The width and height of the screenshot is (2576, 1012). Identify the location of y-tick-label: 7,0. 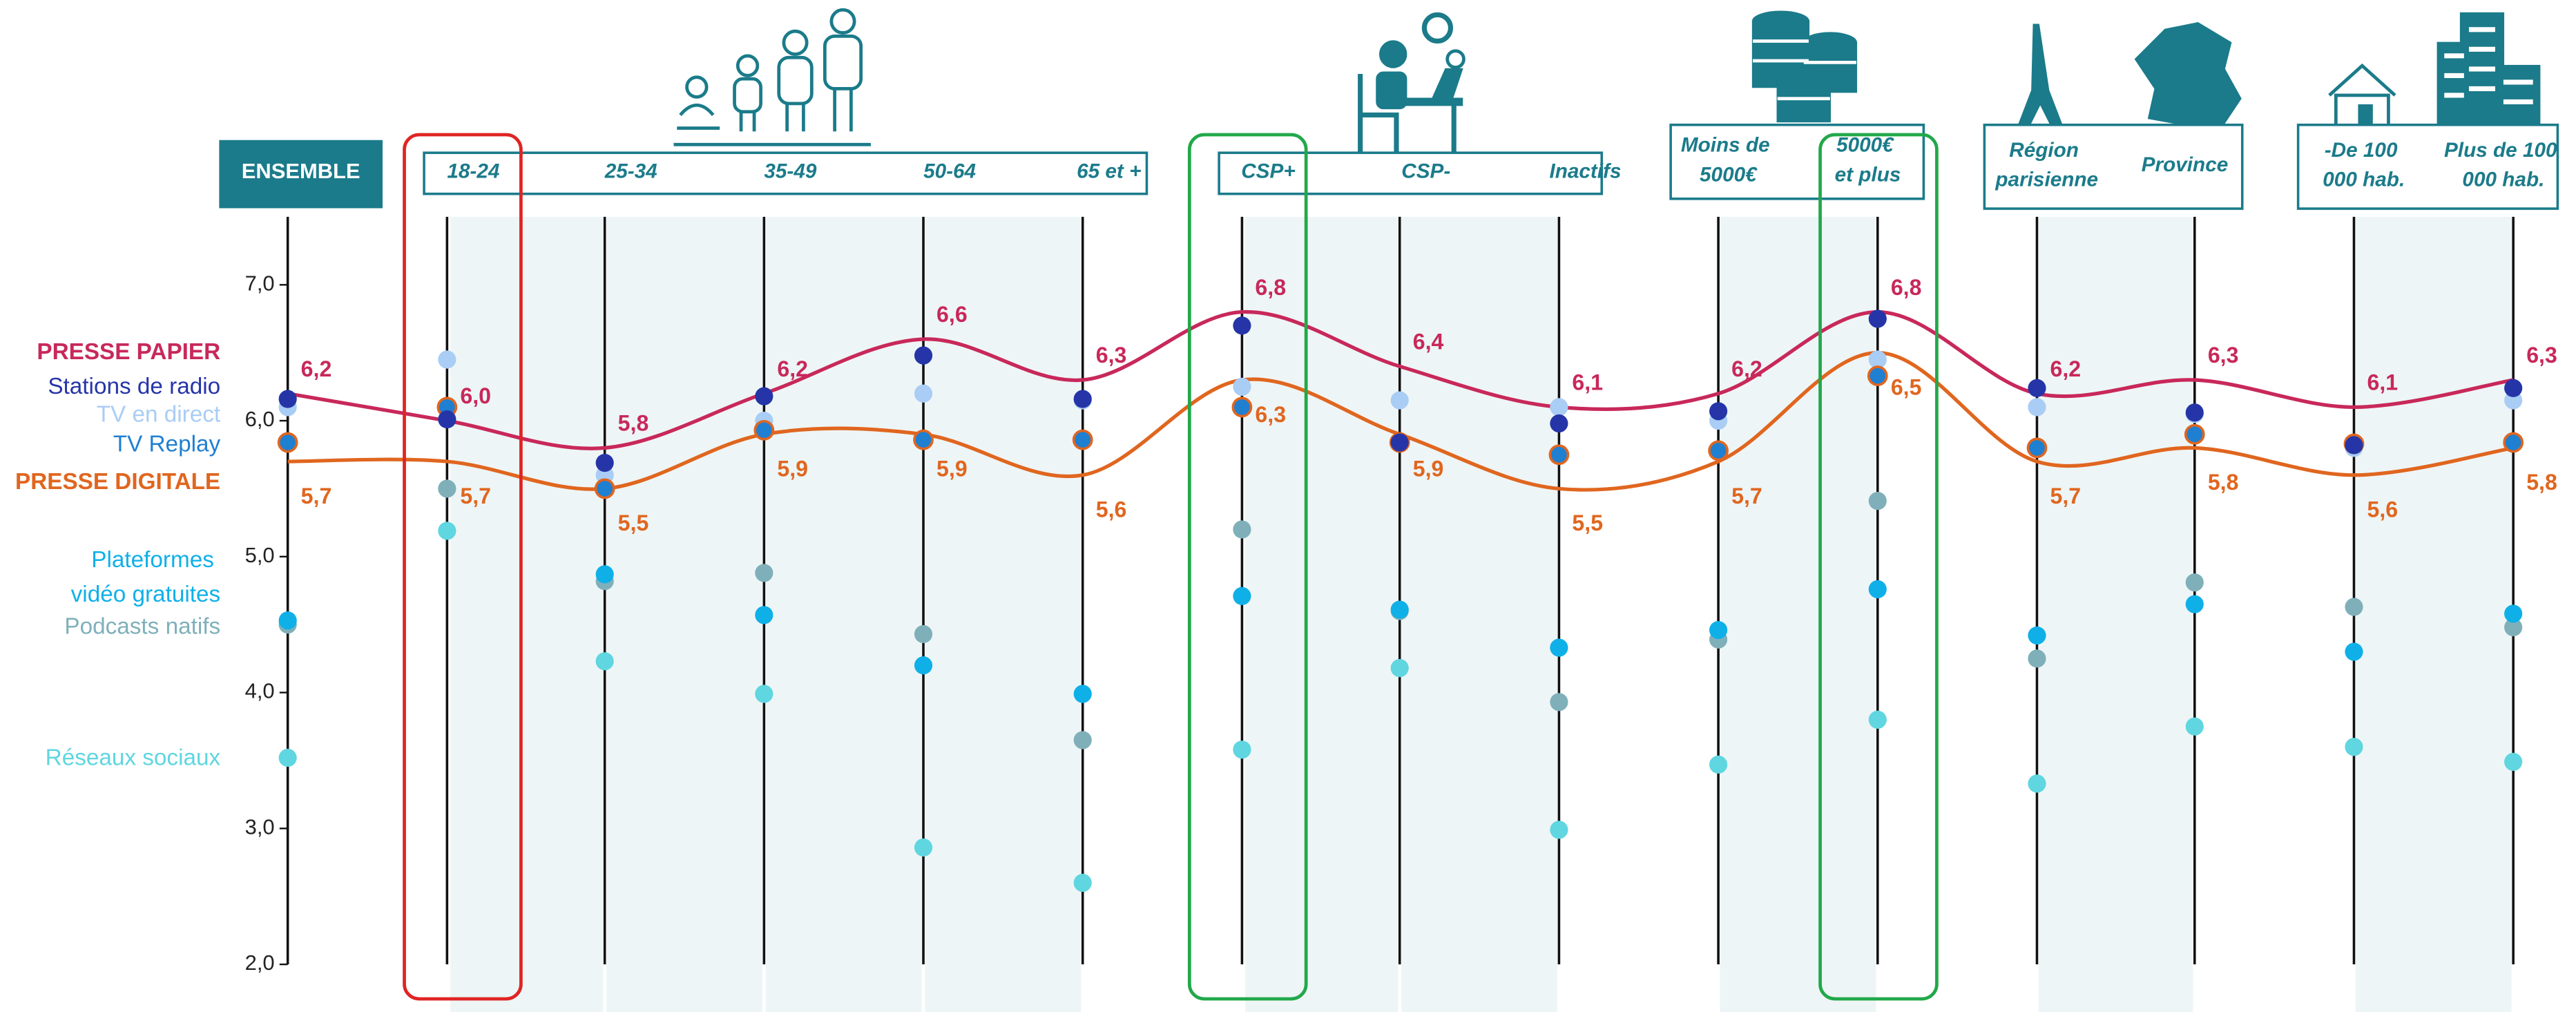
(260, 283).